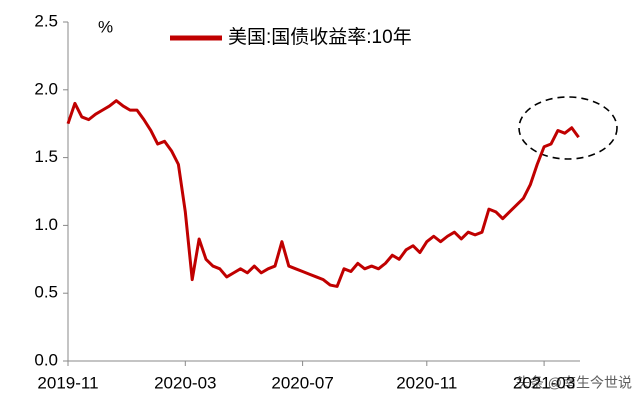 The image size is (640, 407). Describe the element at coordinates (426, 382) in the screenshot. I see `x-tick-label: 2020-11` at that location.